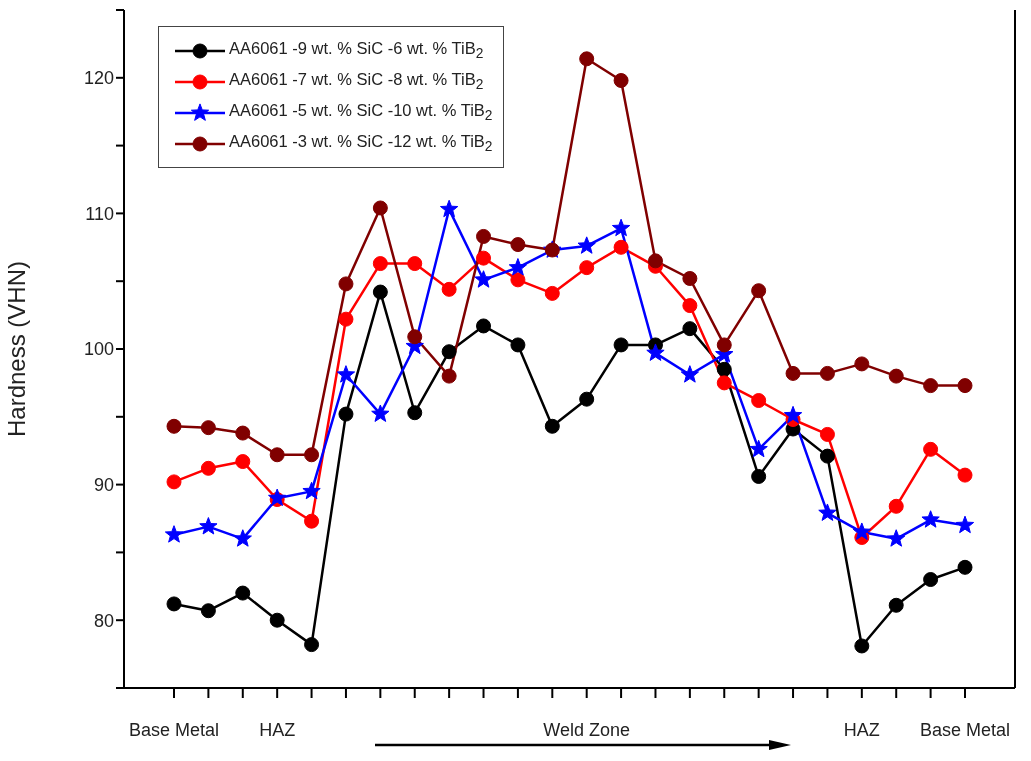 This screenshot has height=761, width=1031. Describe the element at coordinates (99, 213) in the screenshot. I see `y-tick-label: 110` at that location.